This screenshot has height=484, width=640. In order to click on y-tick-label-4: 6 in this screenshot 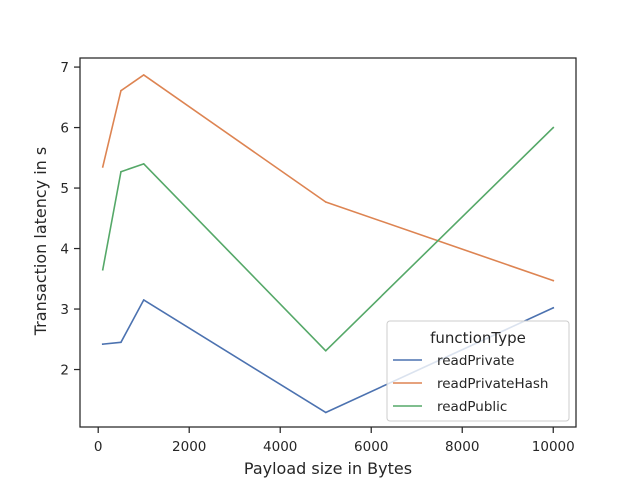, I will do `click(64, 129)`.